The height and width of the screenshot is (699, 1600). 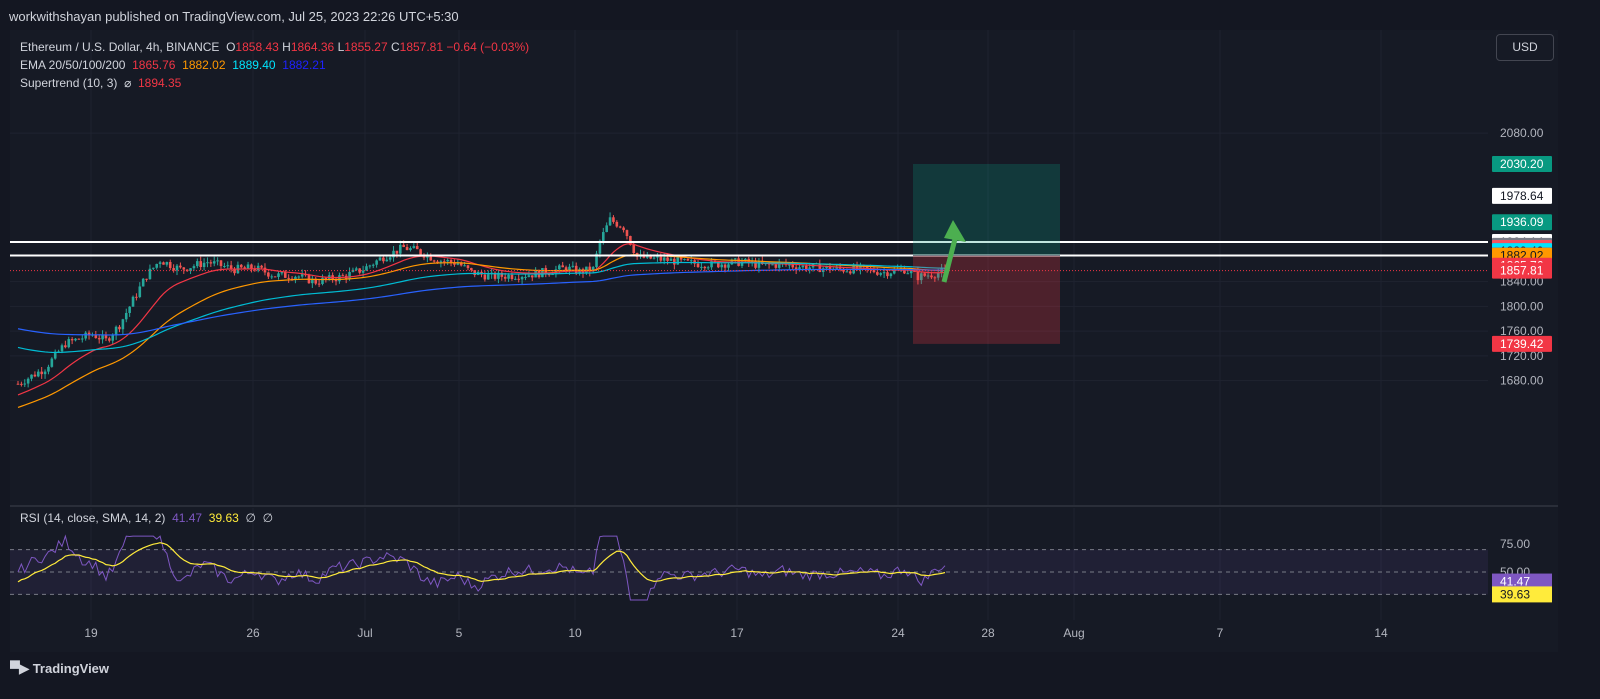 I want to click on x-tick-label: Aug, so click(x=1073, y=633).